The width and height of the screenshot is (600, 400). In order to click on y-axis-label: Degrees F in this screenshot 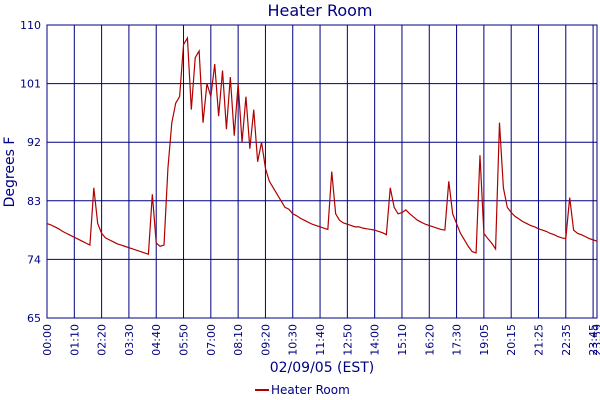, I will do `click(10, 172)`.